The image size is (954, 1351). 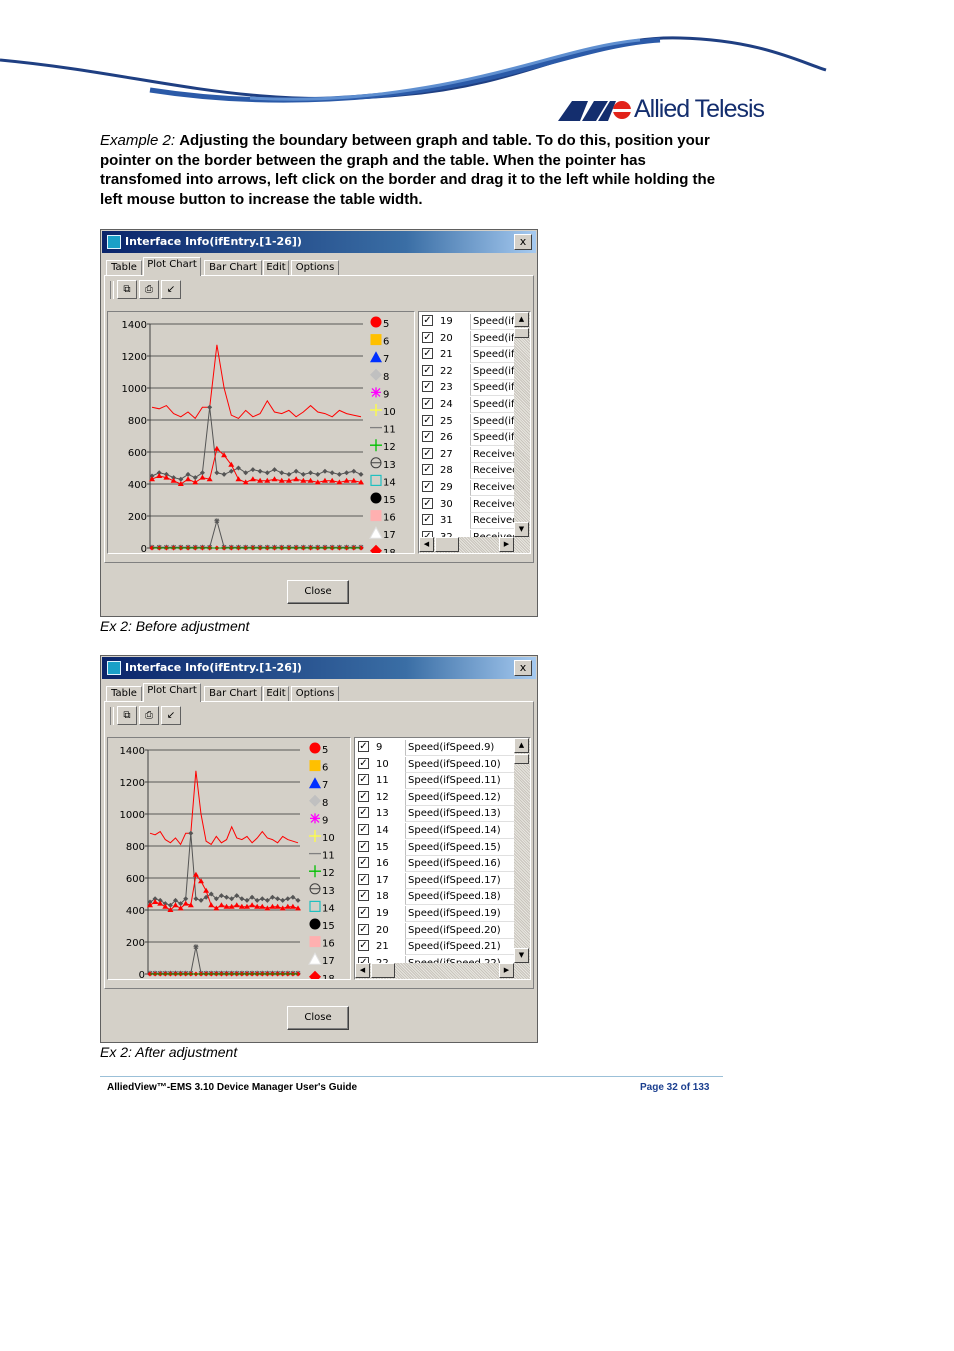 What do you see at coordinates (446, 454) in the screenshot?
I see `row-number: 27` at bounding box center [446, 454].